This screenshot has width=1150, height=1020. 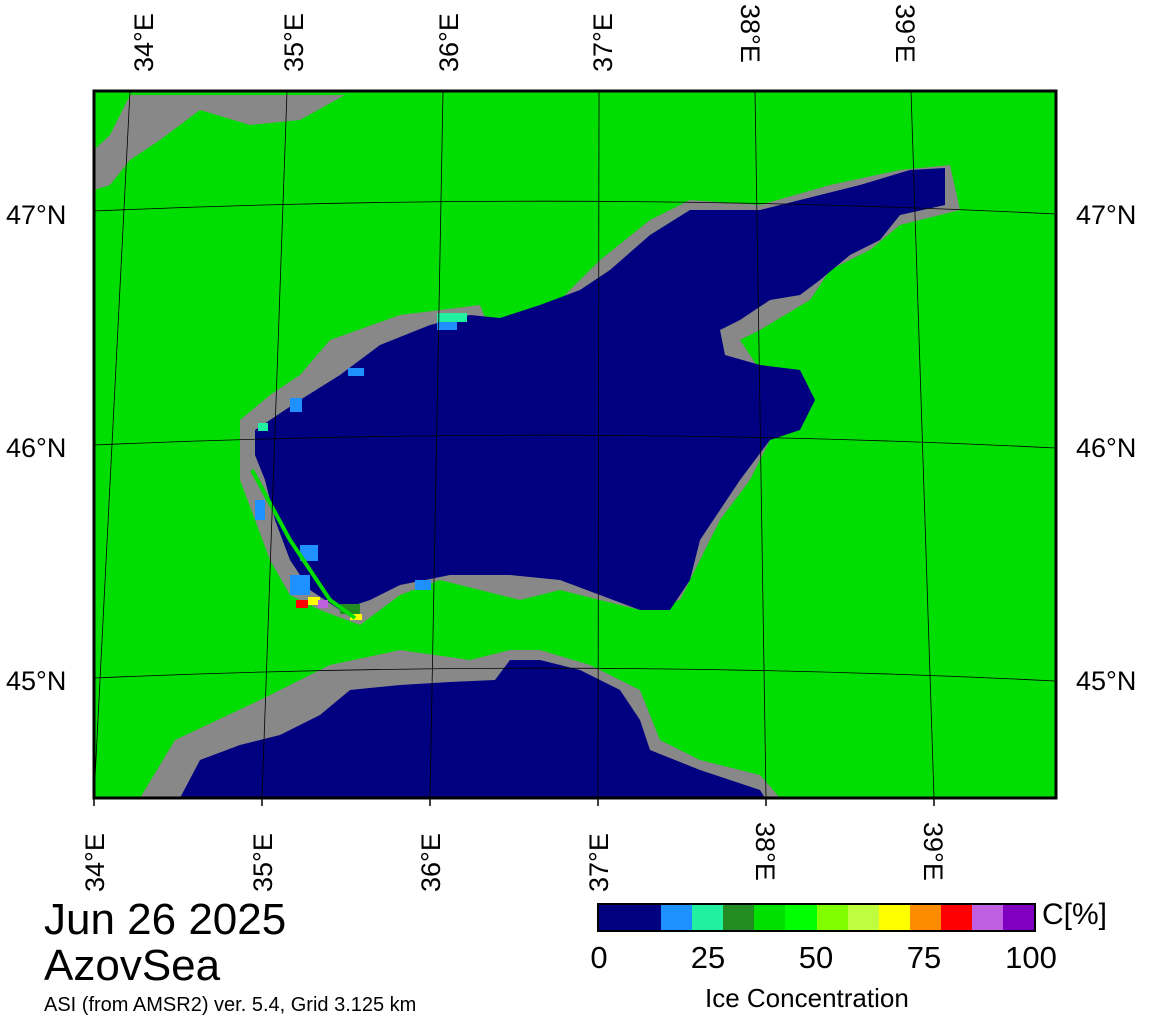 I want to click on lon-label-bottom: 36°E, so click(x=431, y=862).